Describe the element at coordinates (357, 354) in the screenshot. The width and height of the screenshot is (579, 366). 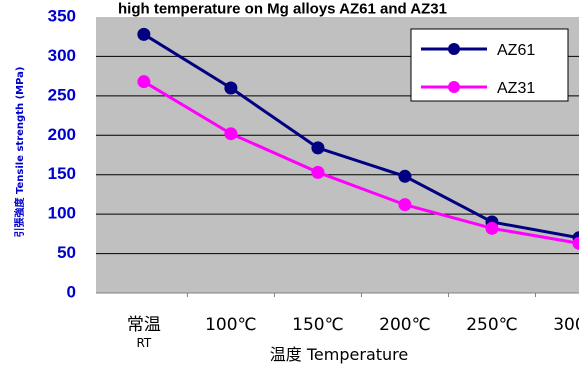
I see `x-axis-label-en: Temperature` at that location.